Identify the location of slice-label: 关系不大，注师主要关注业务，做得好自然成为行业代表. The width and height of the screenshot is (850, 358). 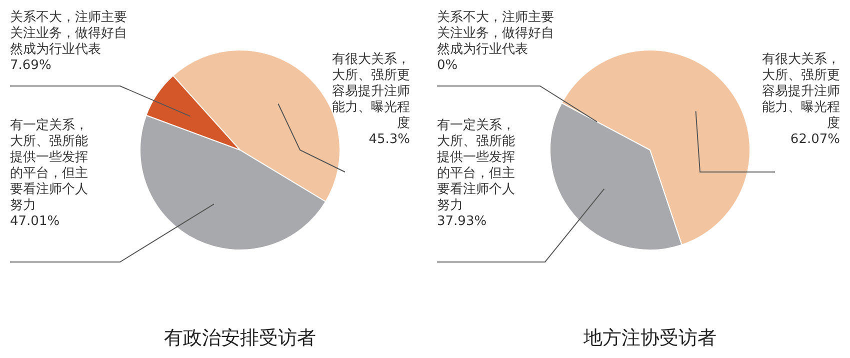
(69, 34).